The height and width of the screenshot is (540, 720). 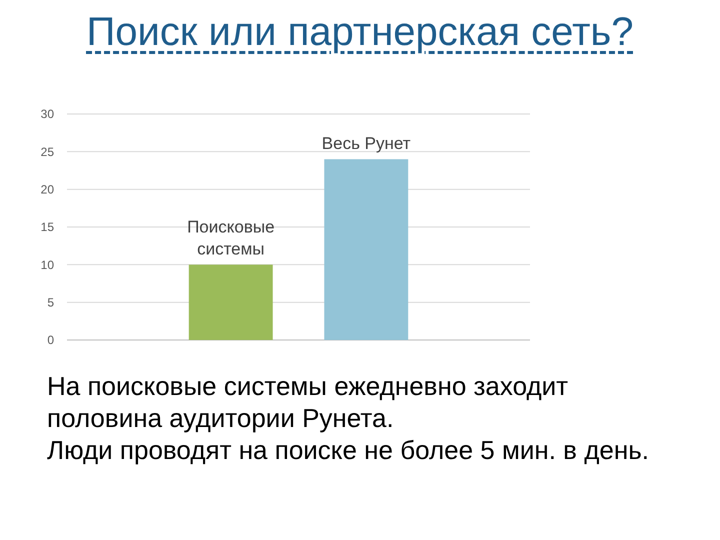 What do you see at coordinates (47, 189) in the screenshot?
I see `y-tick-label: 20` at bounding box center [47, 189].